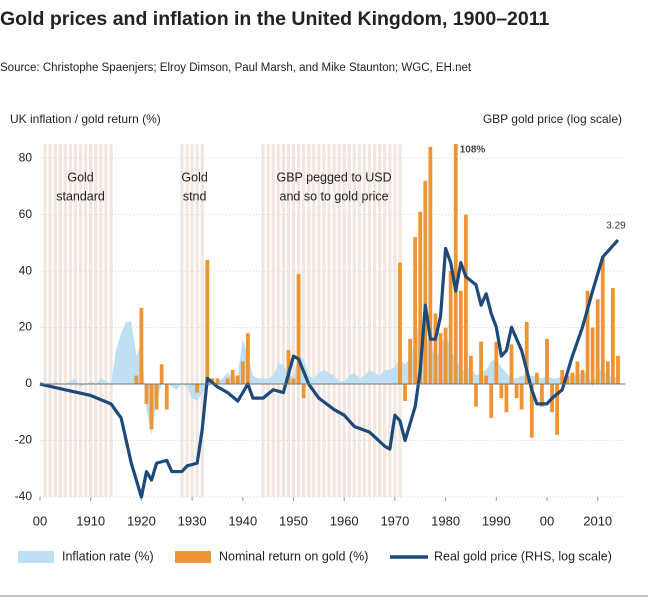 This screenshot has width=648, height=612. What do you see at coordinates (24, 496) in the screenshot?
I see `y-tick-label: -40` at bounding box center [24, 496].